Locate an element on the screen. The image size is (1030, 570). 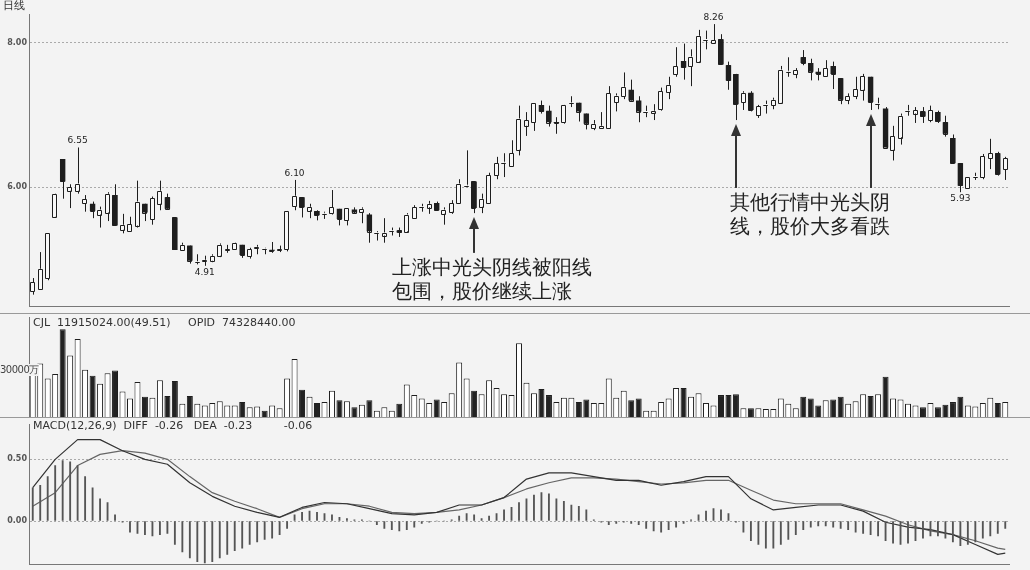
chart-title: MACD(12,26,9) DIFF -0.26 DEA -0.23 -0.06 is located at coordinates (173, 425).